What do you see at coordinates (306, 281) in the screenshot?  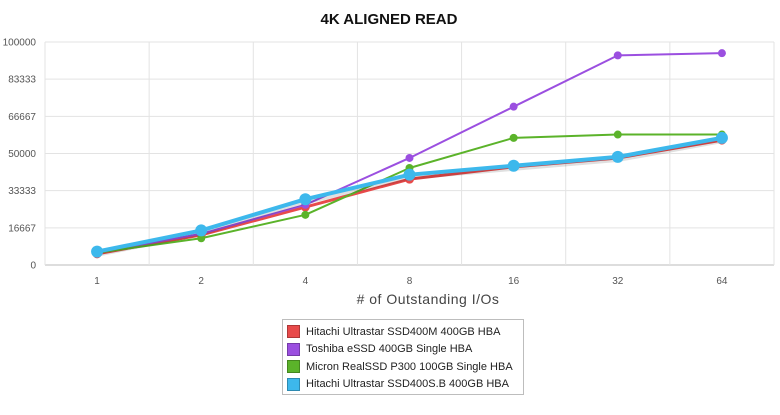 I see `x-tick-label: 4` at bounding box center [306, 281].